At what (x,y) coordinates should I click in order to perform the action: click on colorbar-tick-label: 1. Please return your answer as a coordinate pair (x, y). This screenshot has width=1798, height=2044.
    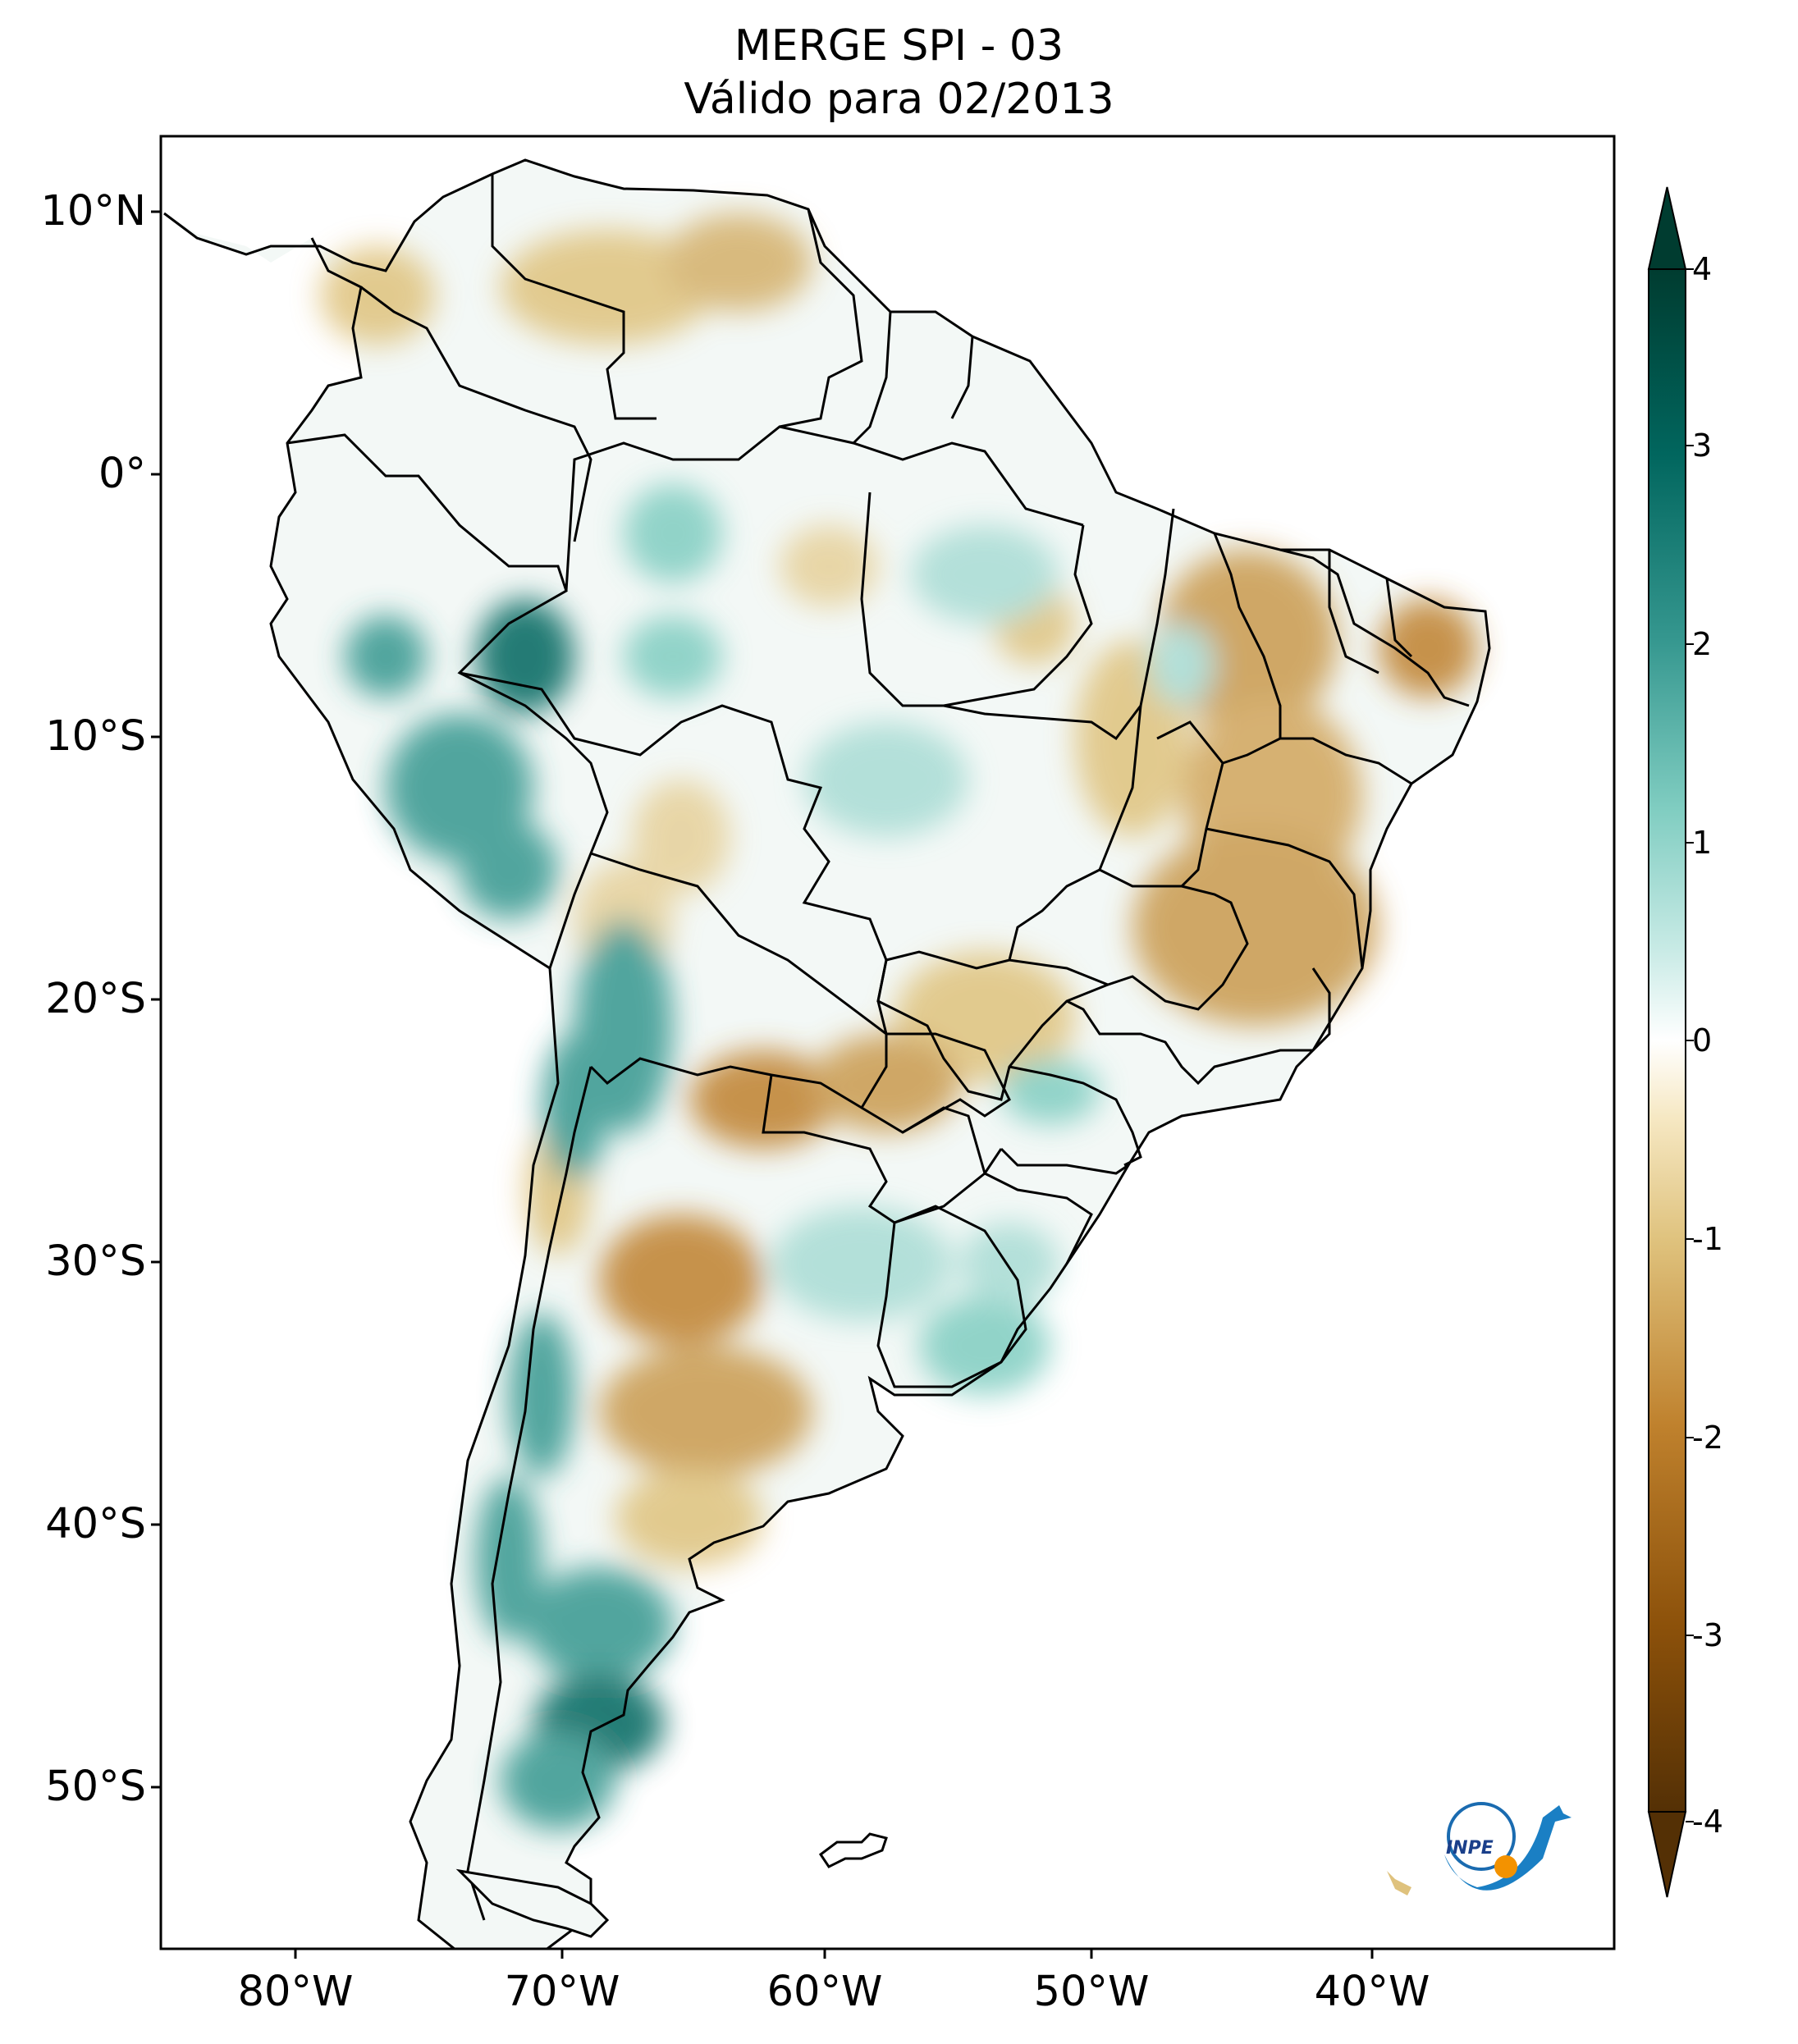
    Looking at the image, I should click on (1702, 843).